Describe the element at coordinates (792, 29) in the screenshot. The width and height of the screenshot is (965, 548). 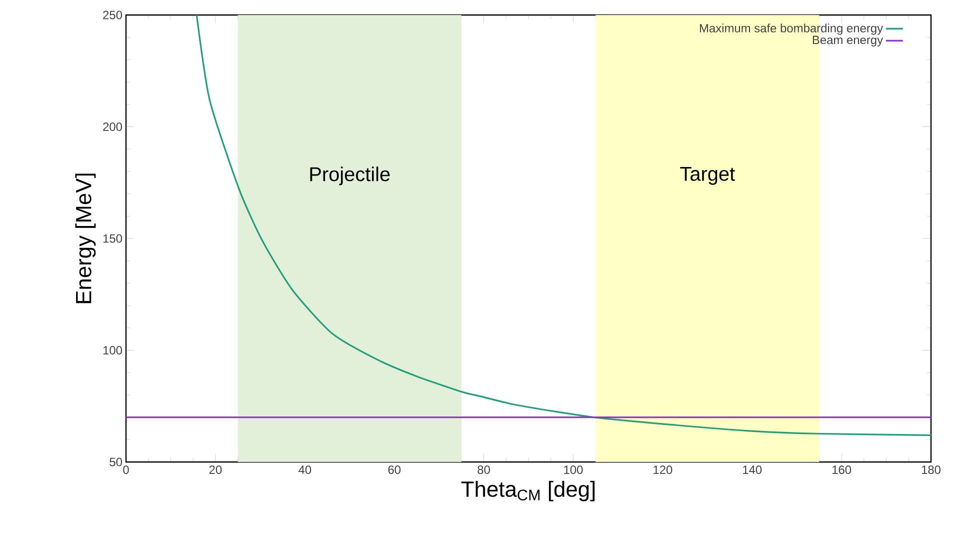
I see `legend-label: Maximum safe bombarding energy` at that location.